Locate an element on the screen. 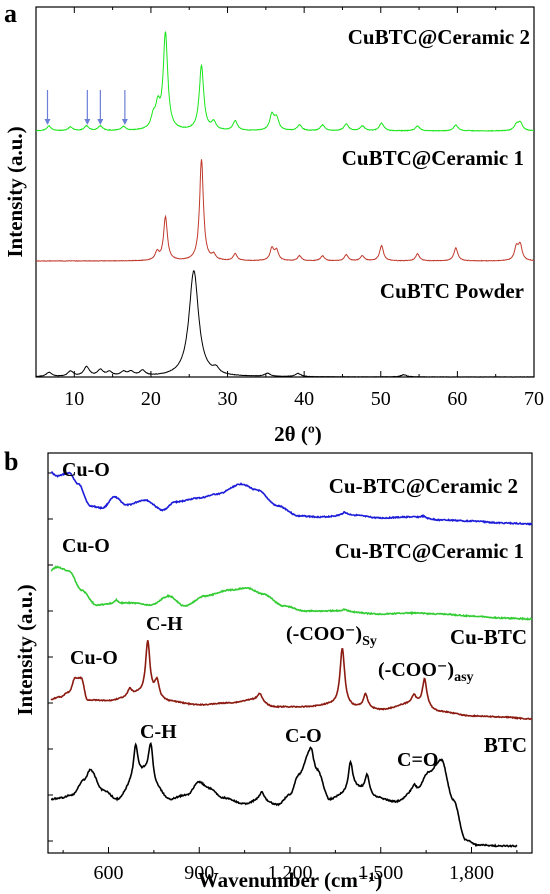 The width and height of the screenshot is (550, 894). annotation-cu-o-1: Cu-O is located at coordinates (86, 470).